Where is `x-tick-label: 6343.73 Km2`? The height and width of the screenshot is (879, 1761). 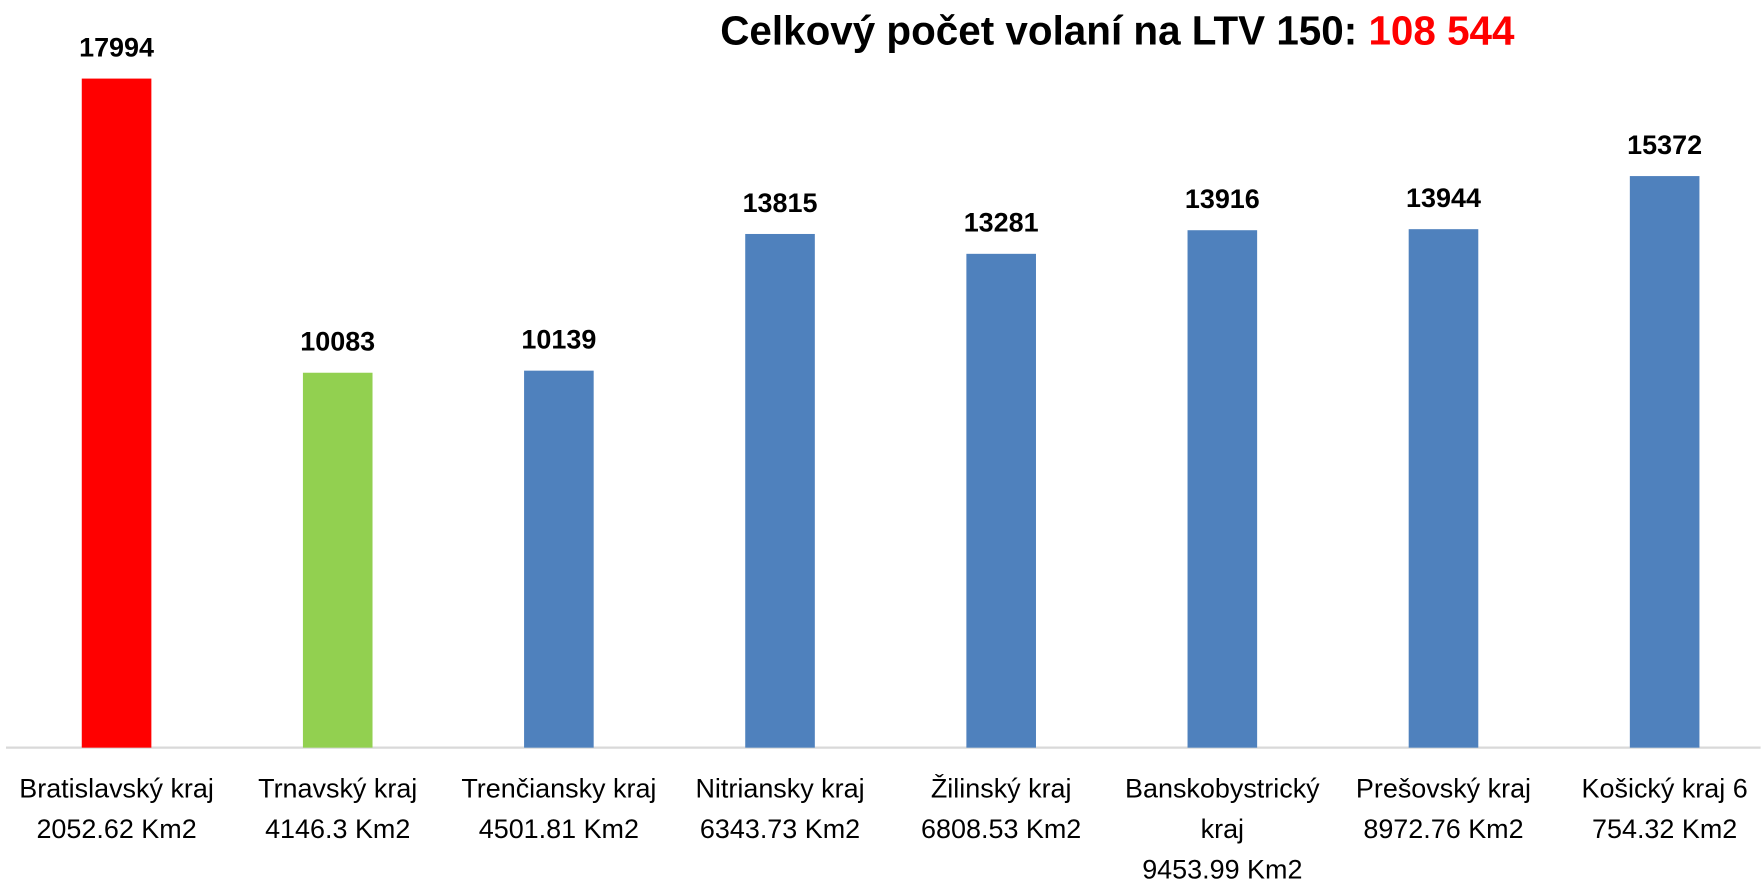
x-tick-label: 6343.73 Km2 is located at coordinates (780, 829).